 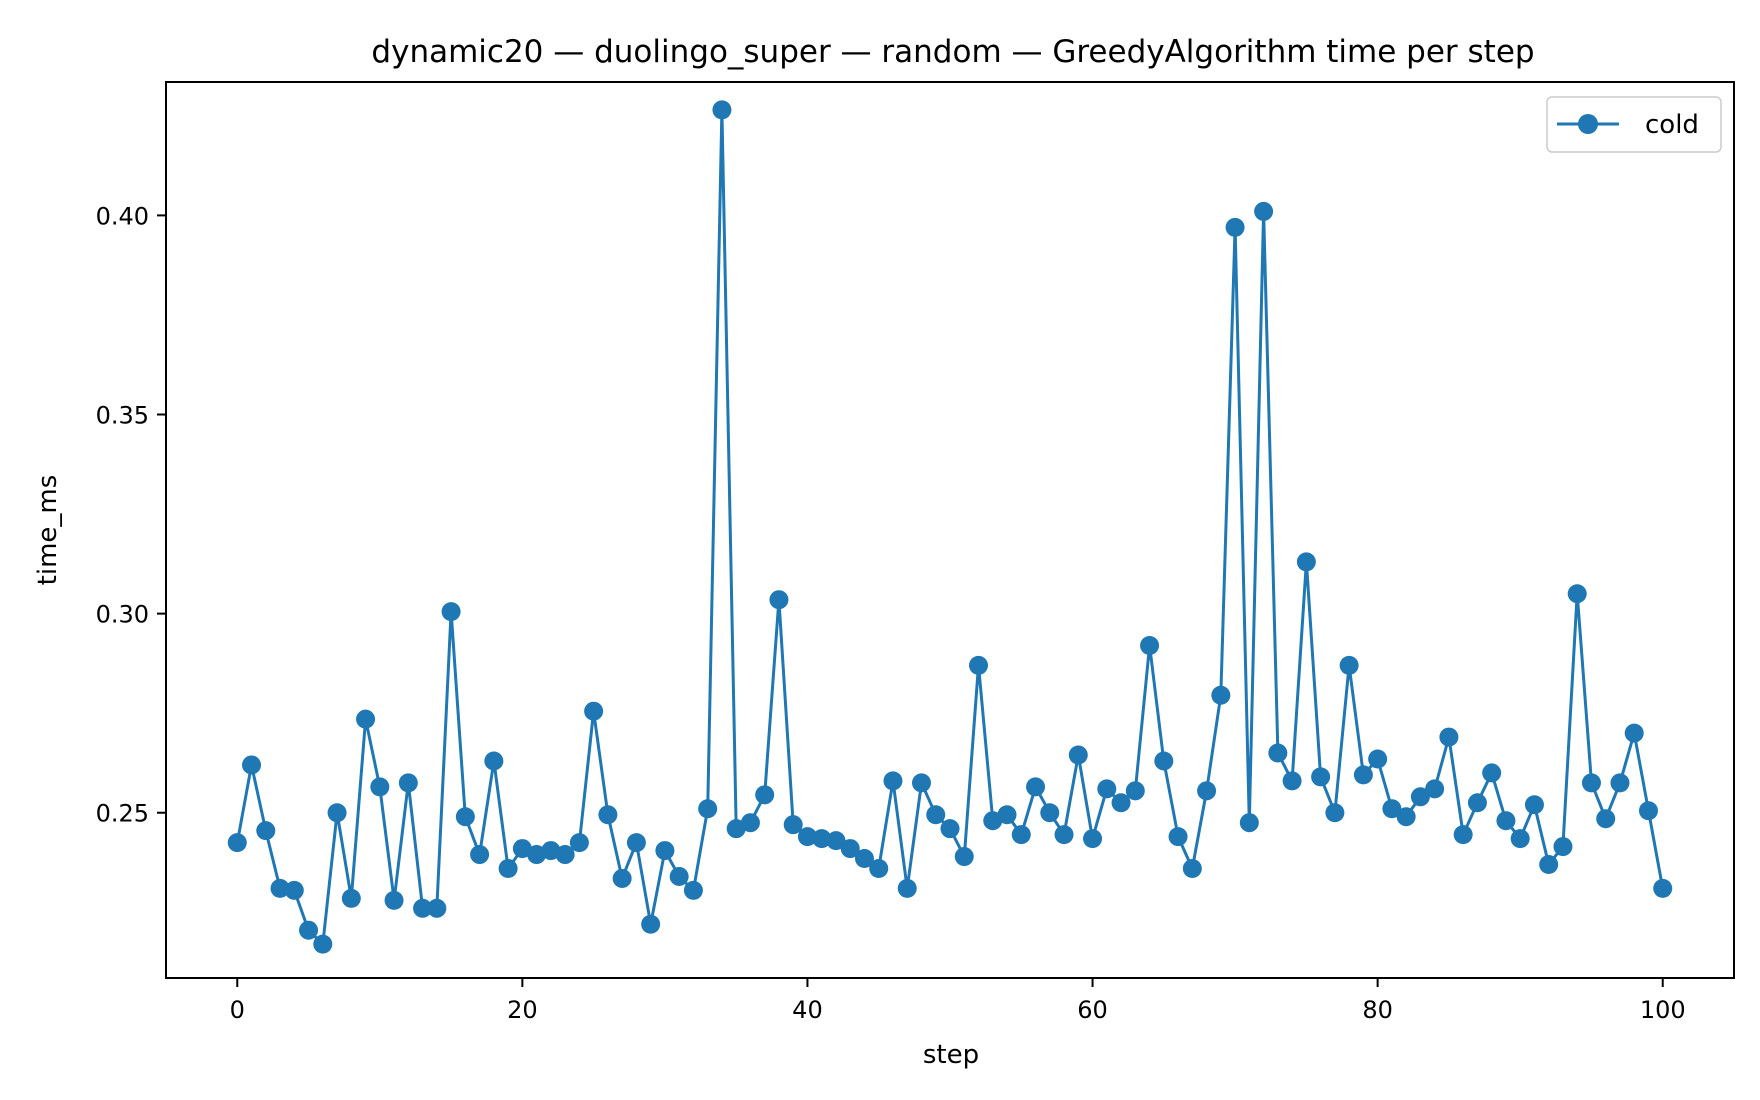 I want to click on x-tick-label: 80, so click(x=1377, y=1010).